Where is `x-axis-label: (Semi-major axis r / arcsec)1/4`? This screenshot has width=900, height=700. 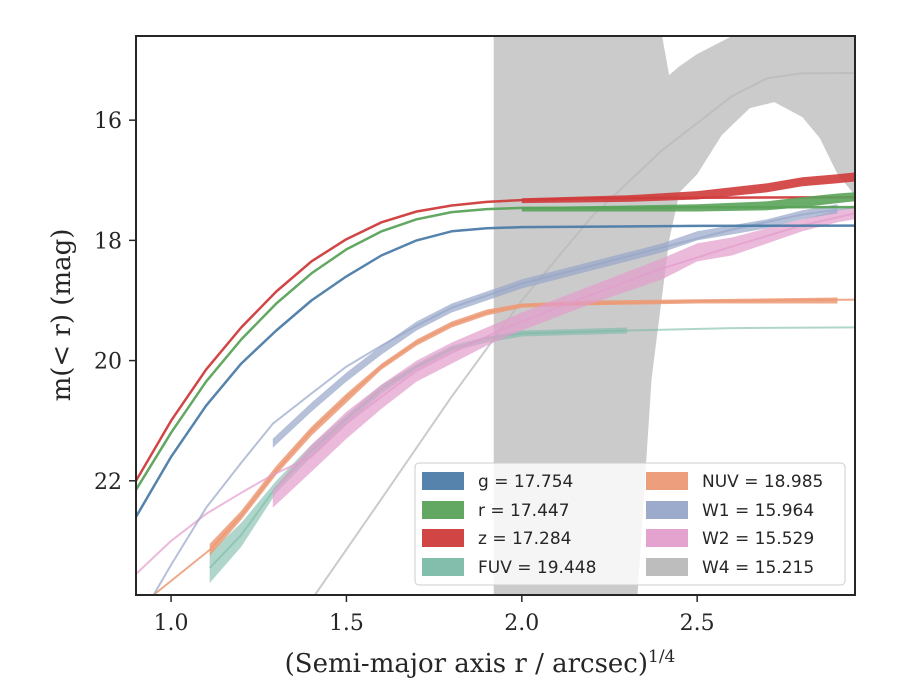
x-axis-label: (Semi-major axis r / arcsec)1/4 is located at coordinates (480, 663).